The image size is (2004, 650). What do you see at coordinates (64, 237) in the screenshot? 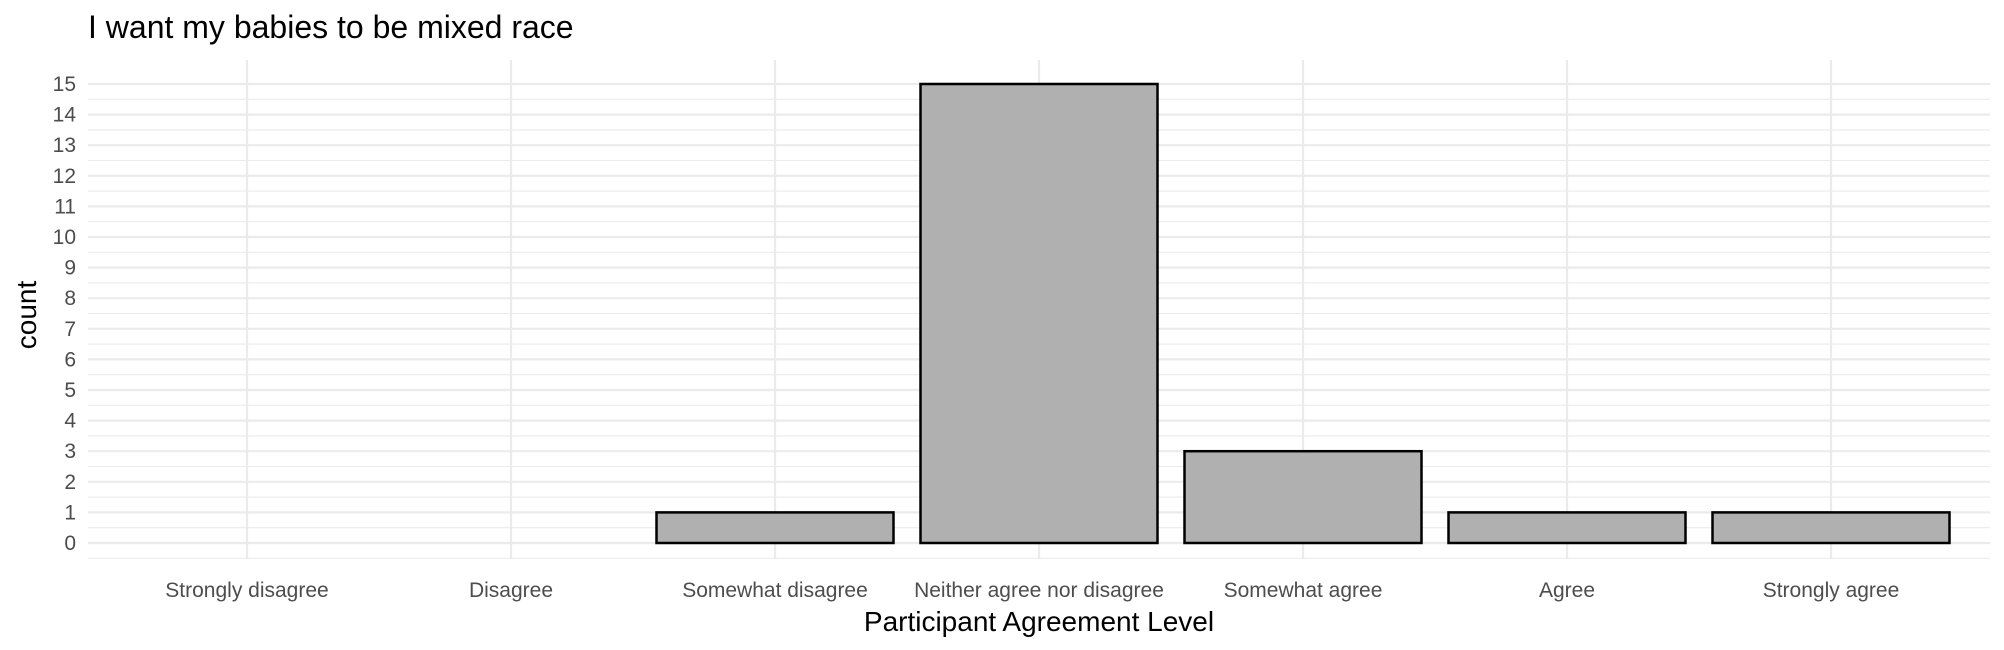
I see `y-tick-label: 10` at bounding box center [64, 237].